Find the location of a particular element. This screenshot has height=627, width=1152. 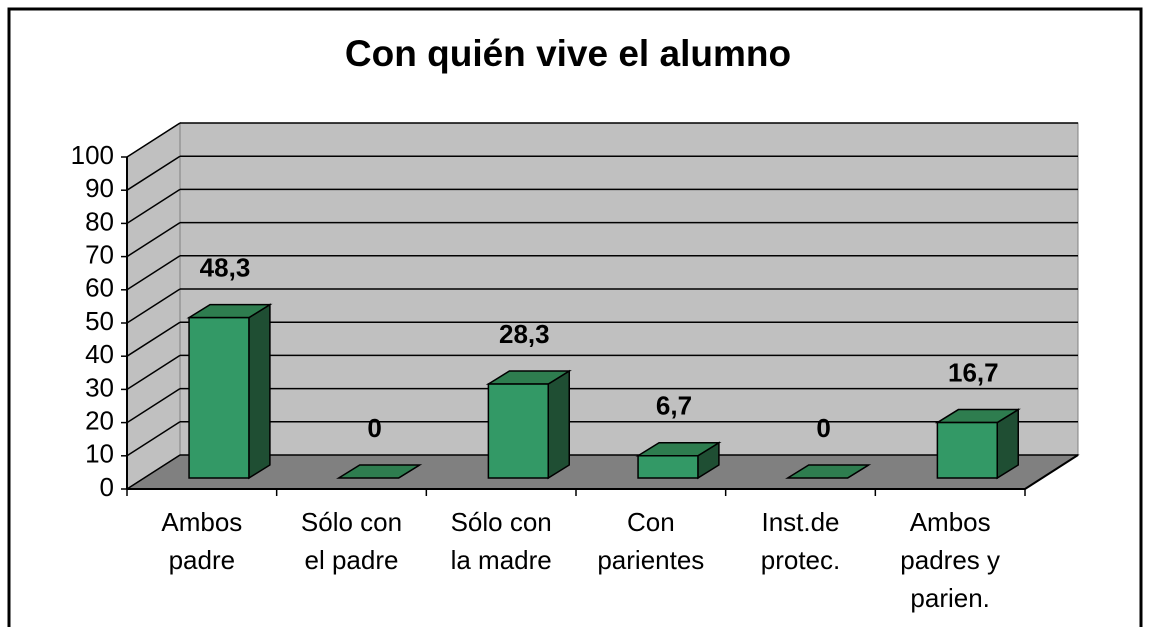

x-tick-label: parien. is located at coordinates (950, 598).